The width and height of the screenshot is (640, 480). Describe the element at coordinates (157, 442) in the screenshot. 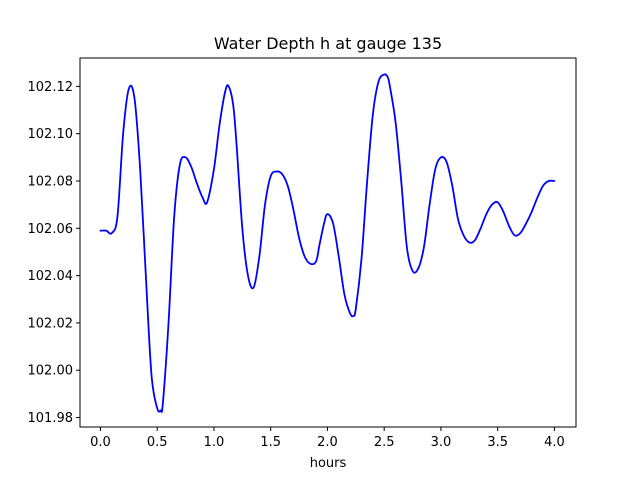

I see `x-tick-label: 0.5` at that location.